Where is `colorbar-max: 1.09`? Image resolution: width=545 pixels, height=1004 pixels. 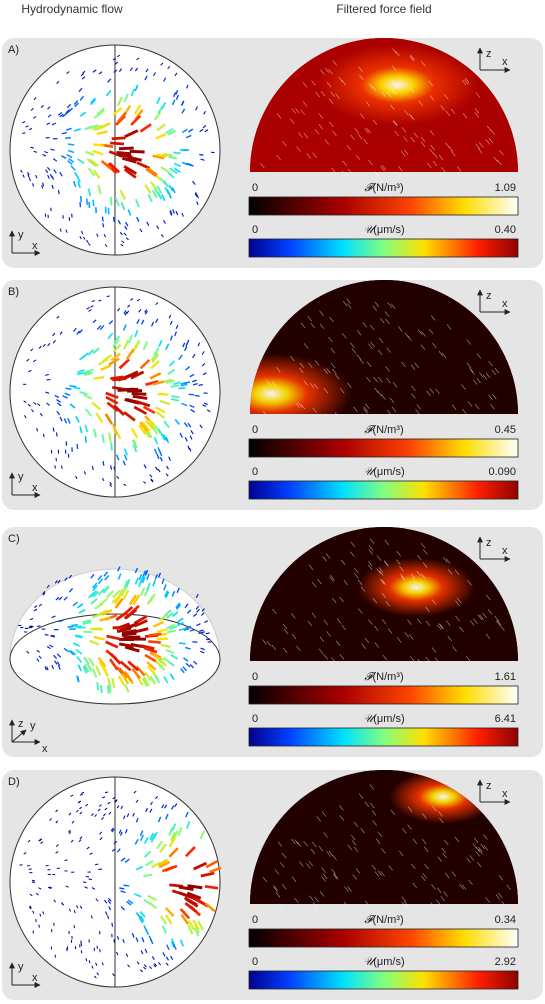 colorbar-max: 1.09 is located at coordinates (505, 188).